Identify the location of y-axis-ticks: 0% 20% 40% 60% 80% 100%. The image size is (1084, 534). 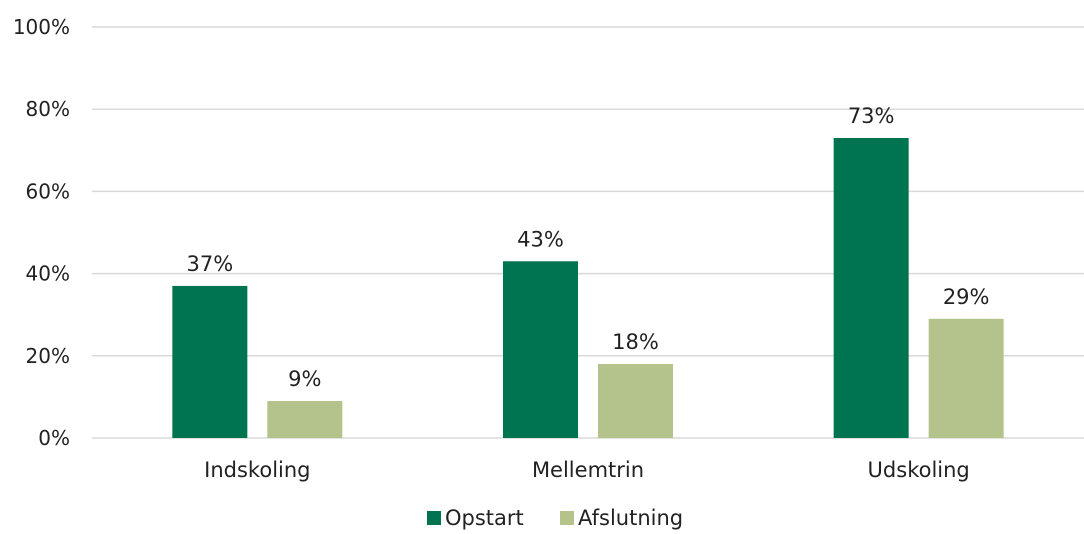
(41, 232).